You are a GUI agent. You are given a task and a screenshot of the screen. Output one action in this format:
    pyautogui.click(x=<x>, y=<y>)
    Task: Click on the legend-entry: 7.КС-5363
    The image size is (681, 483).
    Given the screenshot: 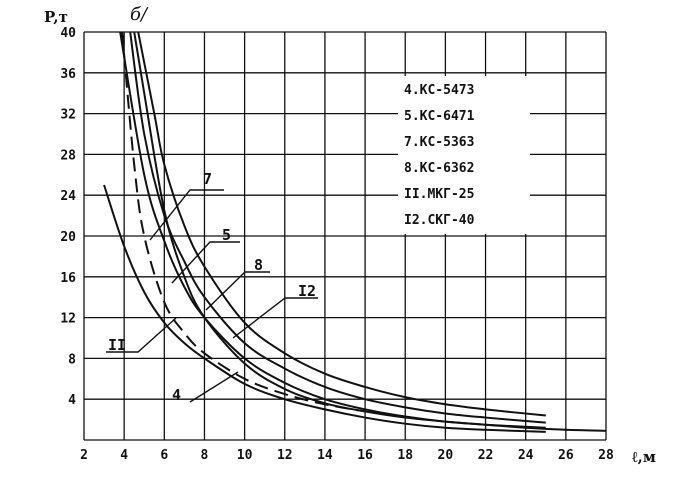 What is the action you would take?
    pyautogui.click(x=439, y=142)
    